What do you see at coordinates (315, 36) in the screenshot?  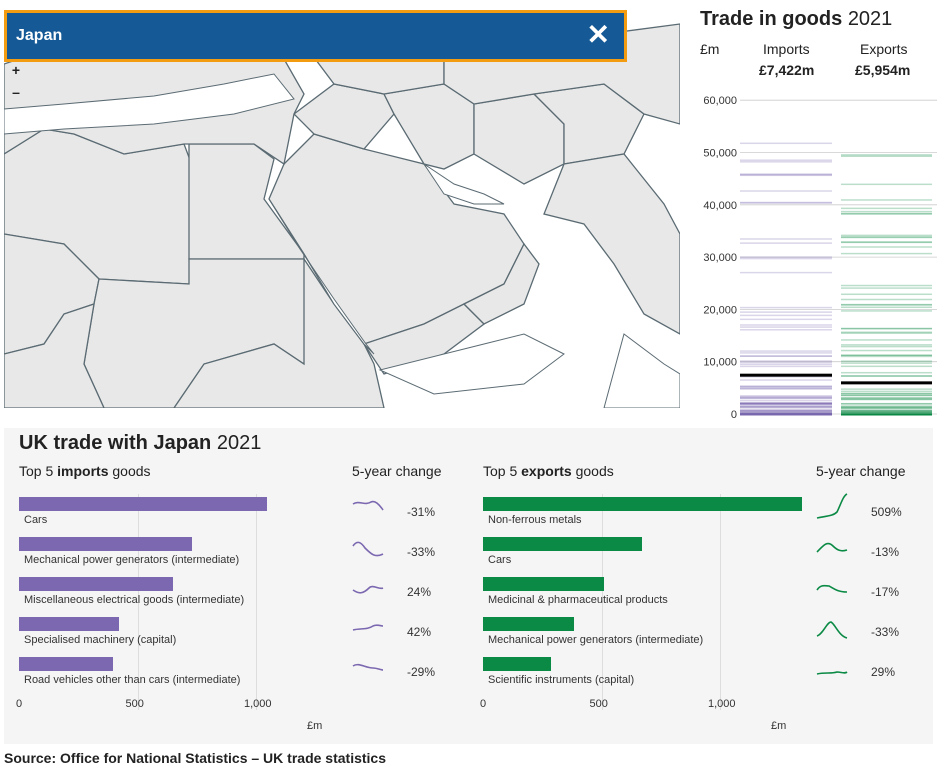 I see `country-search-box: Japan ✕` at bounding box center [315, 36].